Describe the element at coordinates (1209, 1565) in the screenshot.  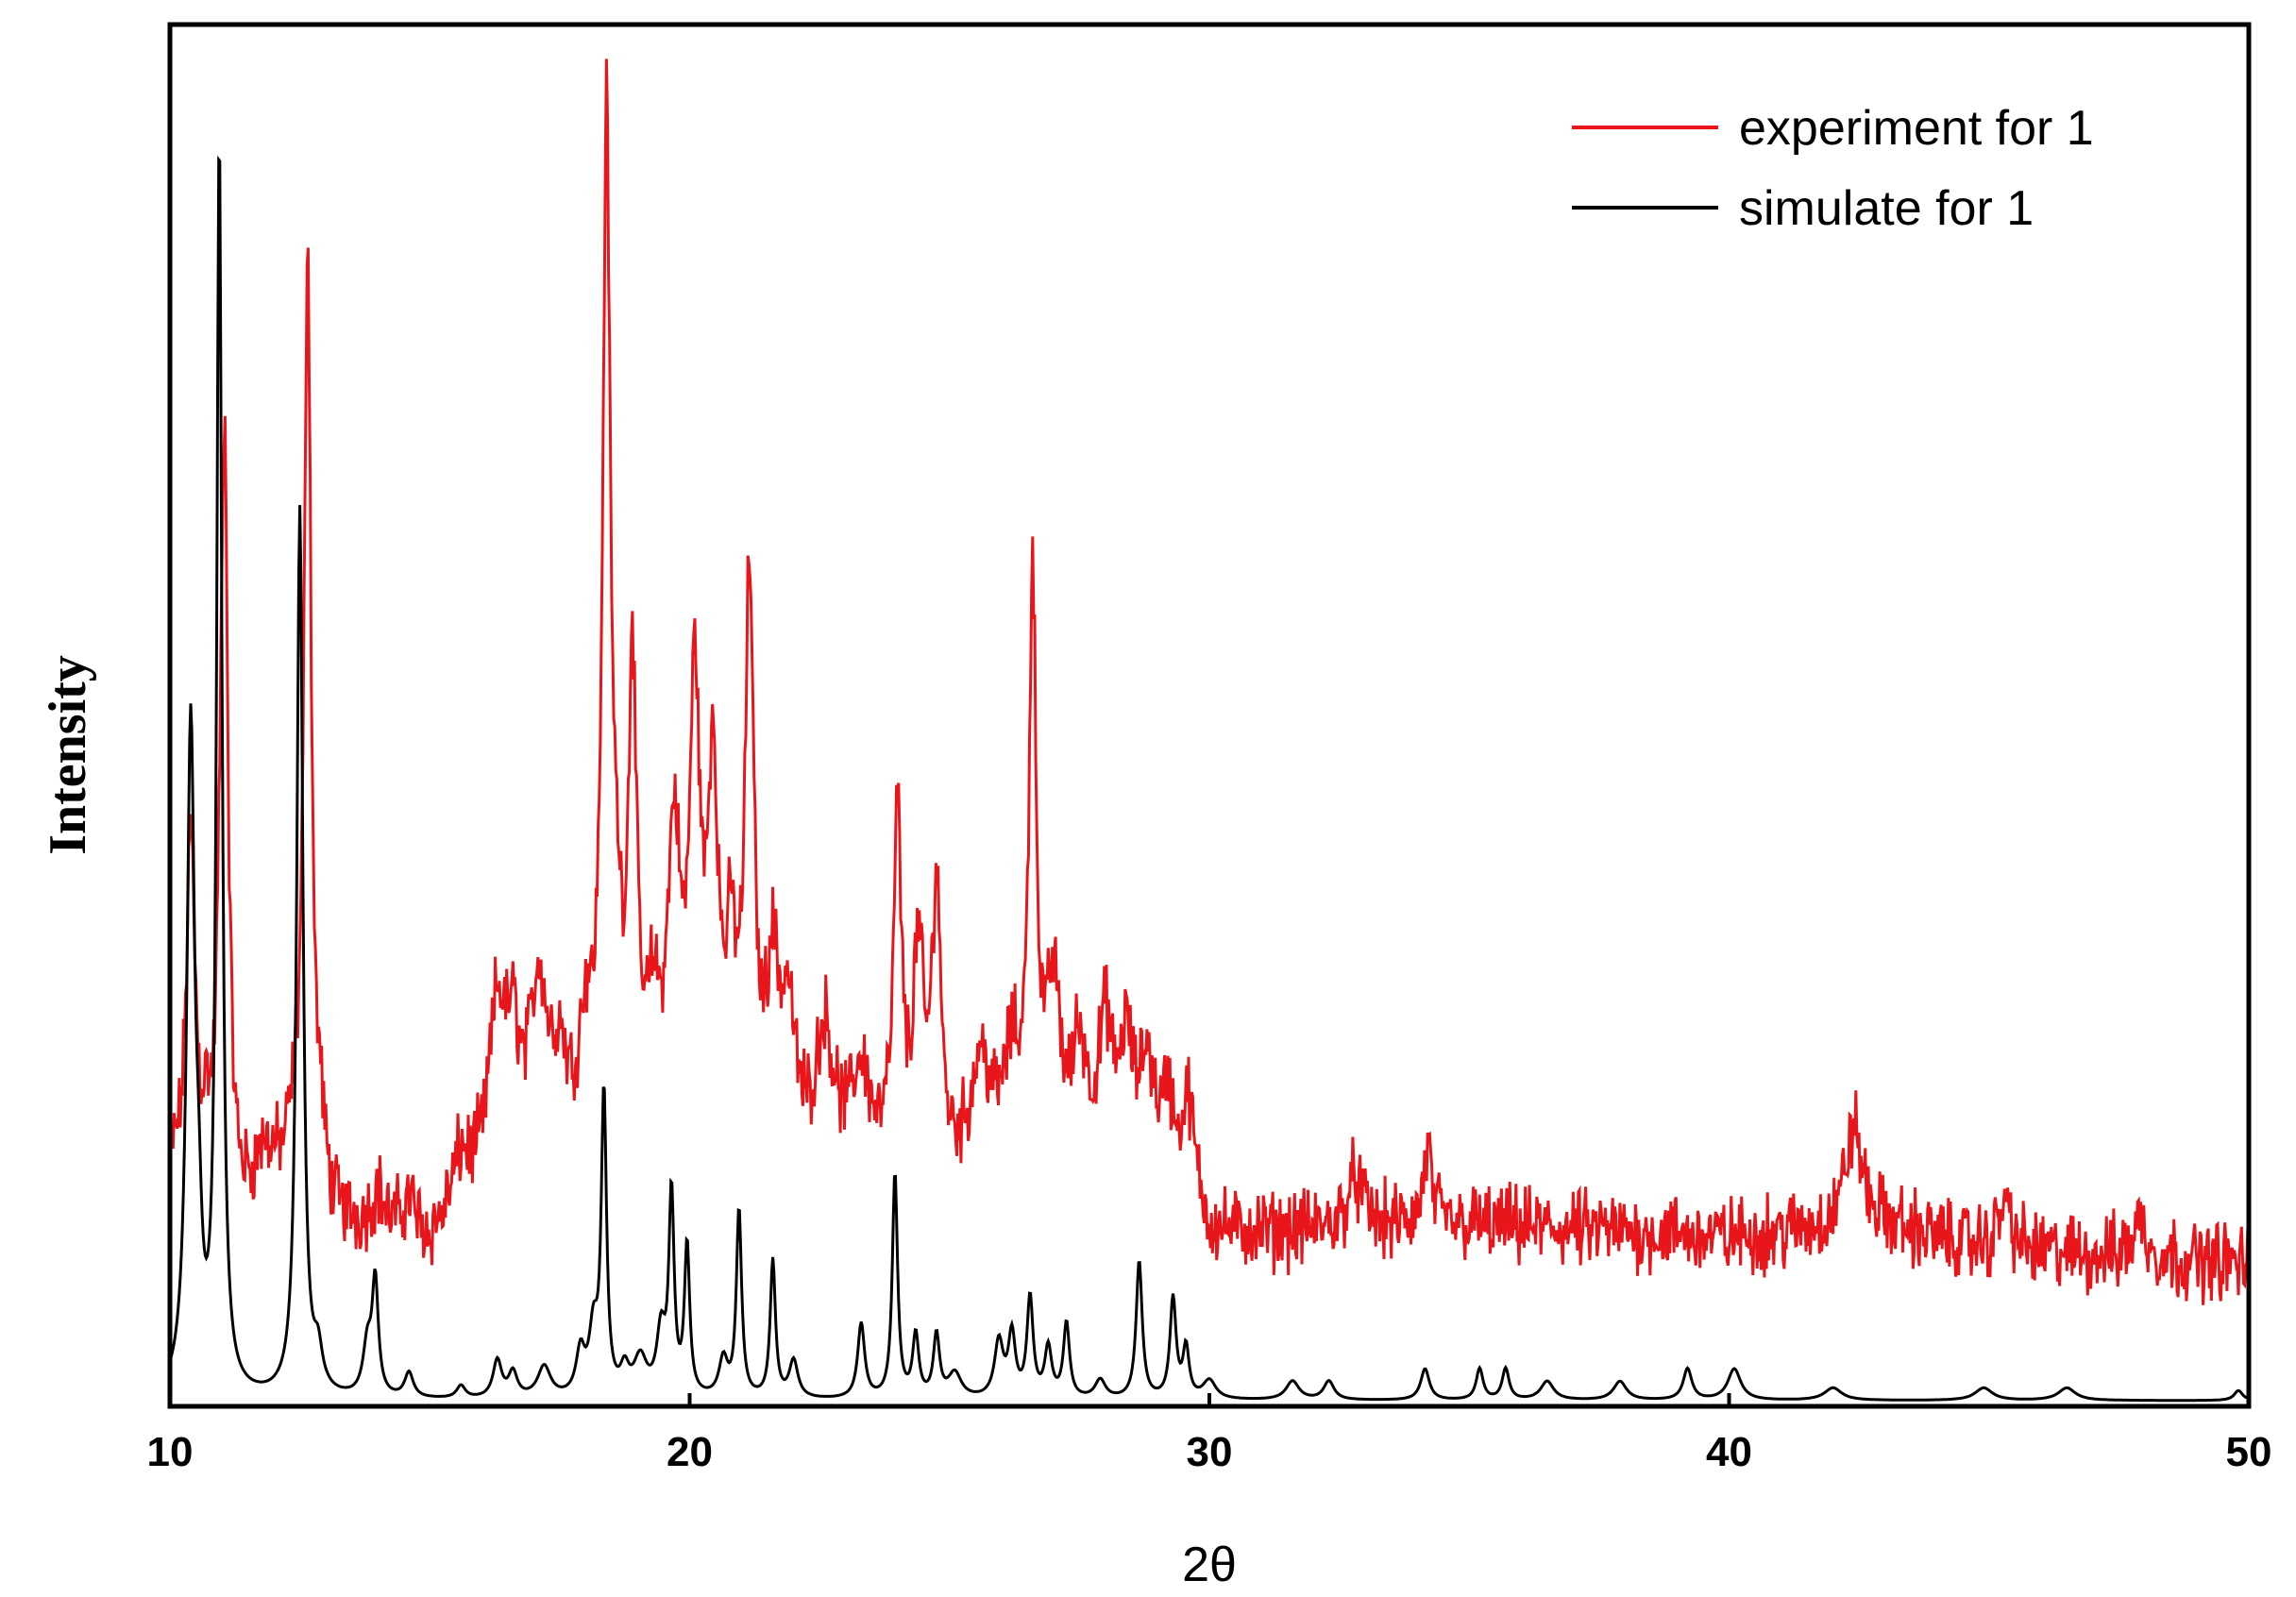
I see `x-axis-title: 2θ` at that location.